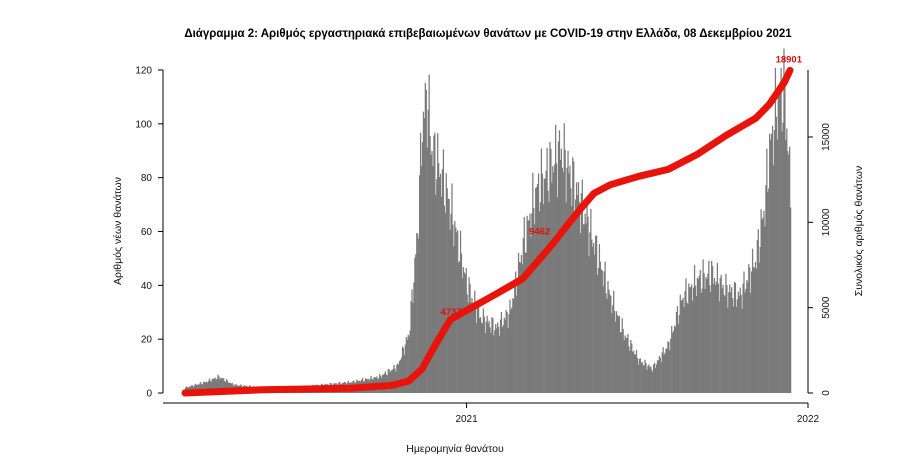  I want to click on y-tick-label: 60, so click(147, 232).